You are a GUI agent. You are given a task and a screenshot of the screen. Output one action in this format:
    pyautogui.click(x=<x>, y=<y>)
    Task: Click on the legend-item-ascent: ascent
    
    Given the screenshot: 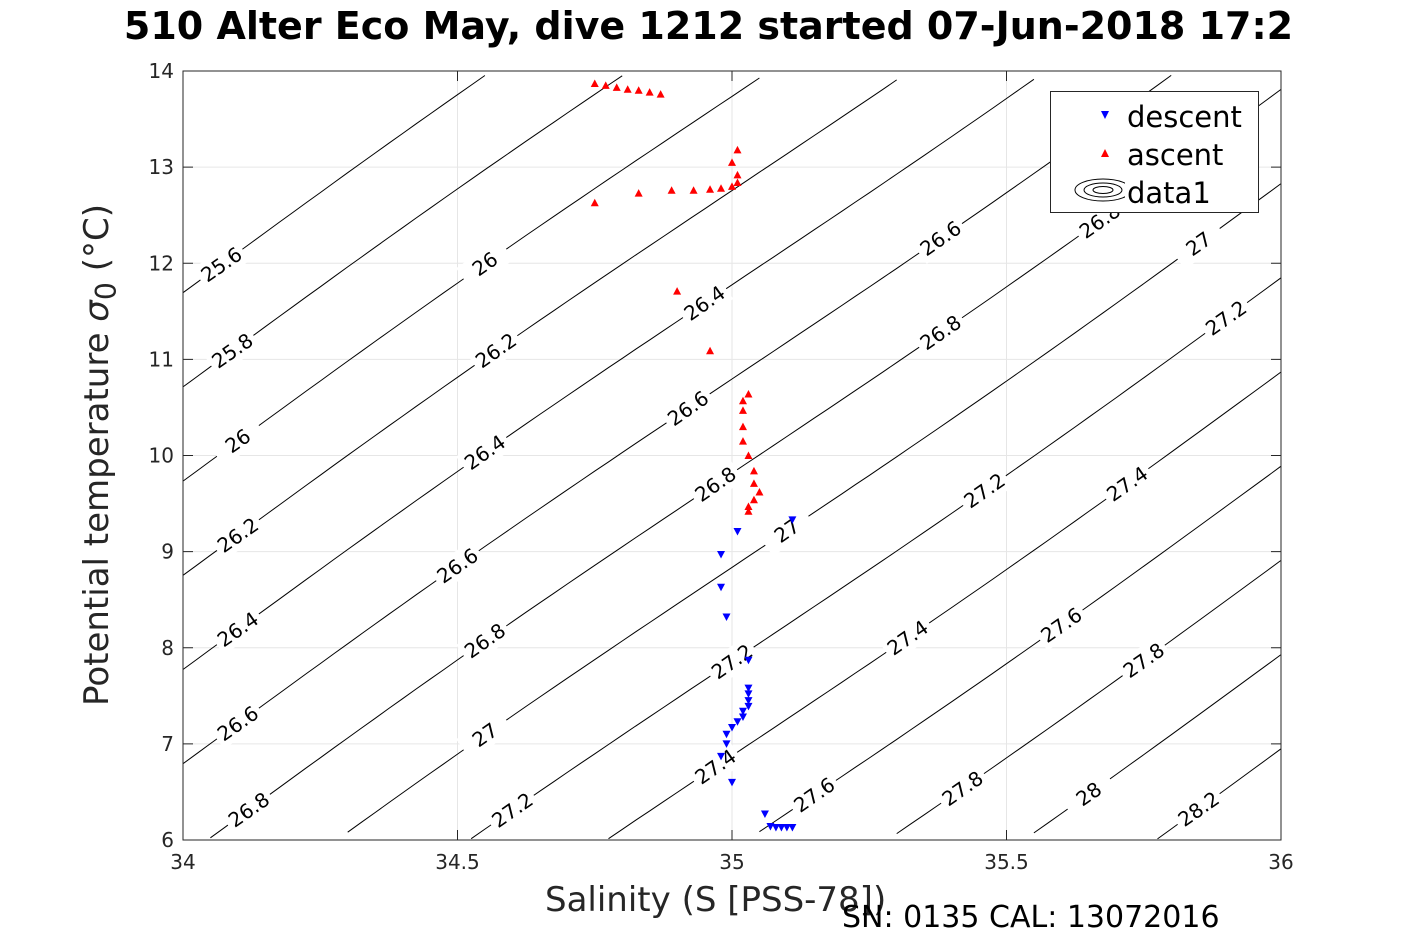 What is the action you would take?
    pyautogui.click(x=1154, y=153)
    